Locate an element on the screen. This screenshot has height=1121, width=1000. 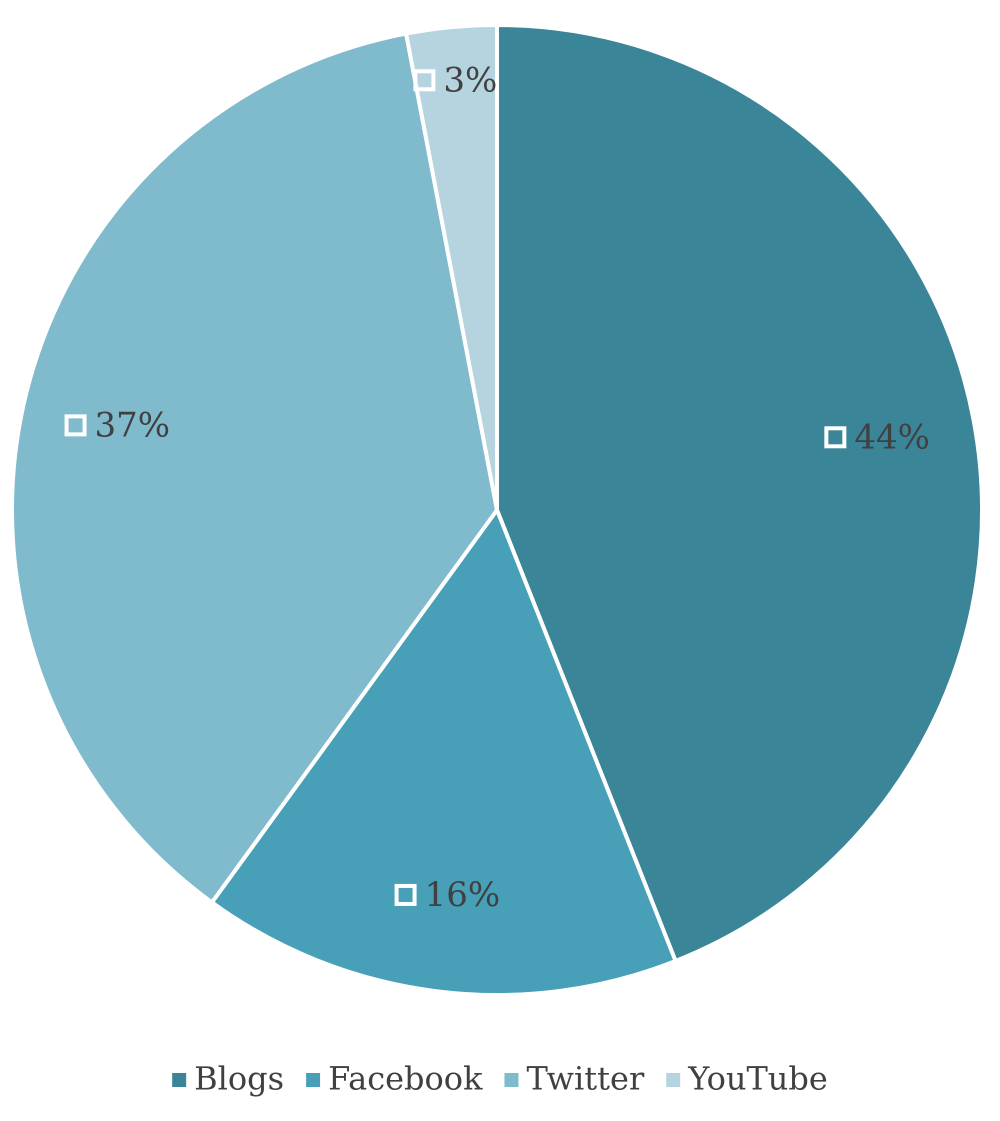
legend-label: Blogs is located at coordinates (239, 1079).